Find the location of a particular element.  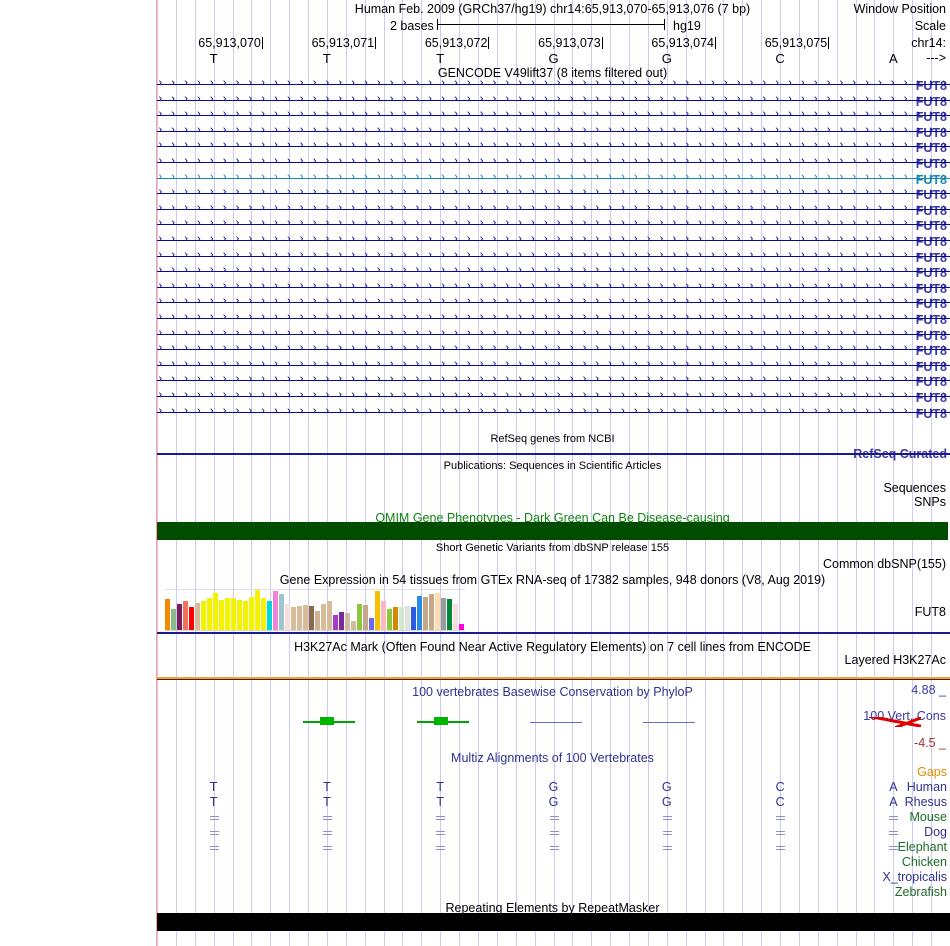

multiz-species-label: Rhesus is located at coordinates (925, 802).